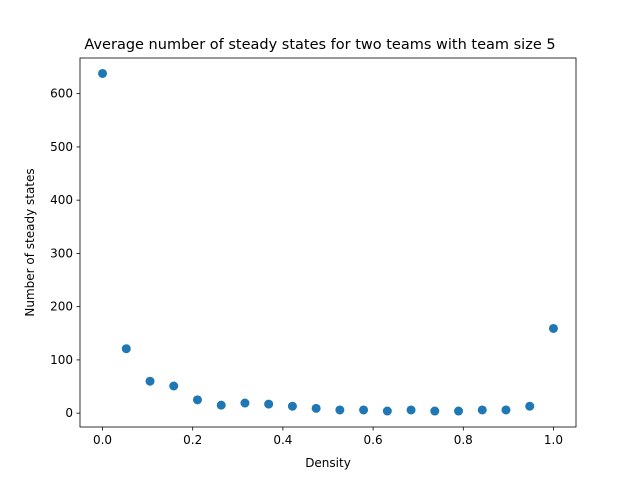 The height and width of the screenshot is (480, 640). What do you see at coordinates (61, 147) in the screenshot?
I see `y-tick-label: 500` at bounding box center [61, 147].